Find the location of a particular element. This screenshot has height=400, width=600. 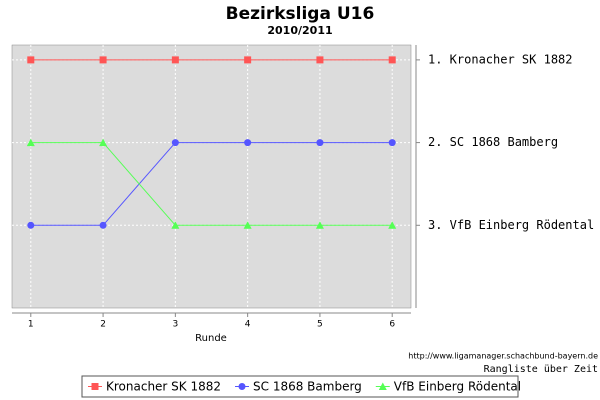

caption: Rangliste über Zeit is located at coordinates (541, 369).